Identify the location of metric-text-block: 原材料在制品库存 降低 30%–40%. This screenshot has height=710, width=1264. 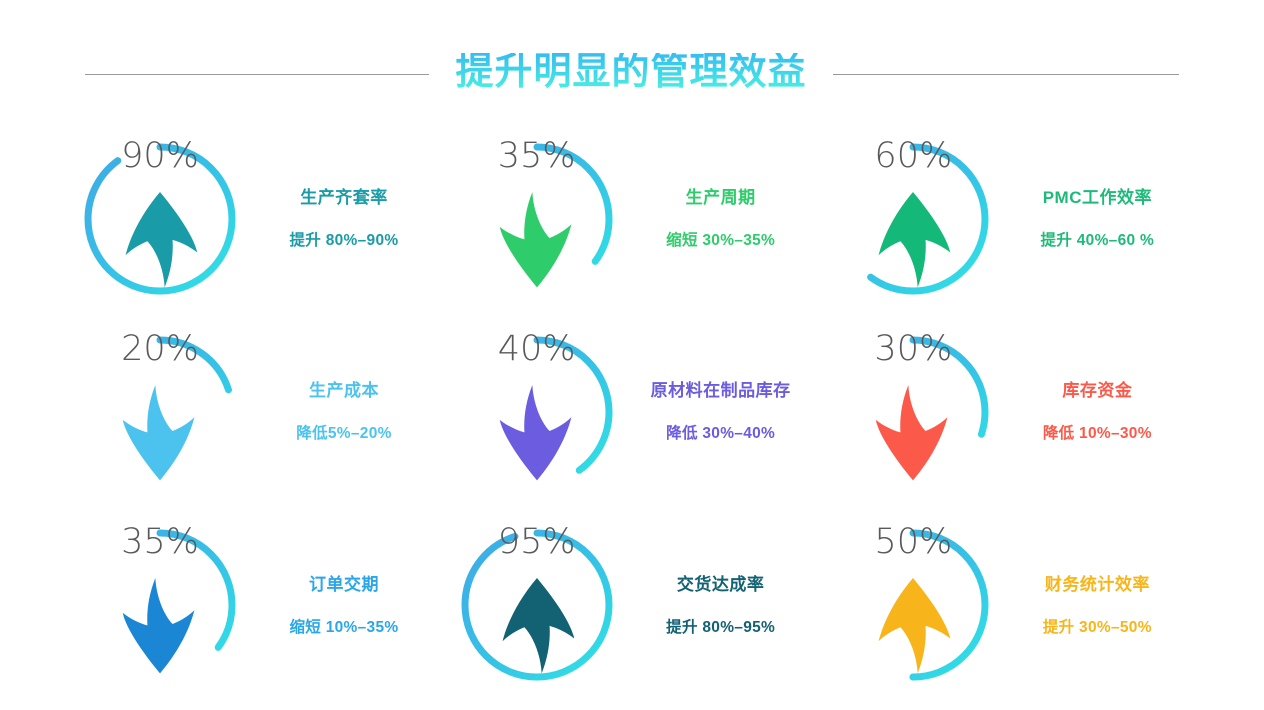
(721, 412).